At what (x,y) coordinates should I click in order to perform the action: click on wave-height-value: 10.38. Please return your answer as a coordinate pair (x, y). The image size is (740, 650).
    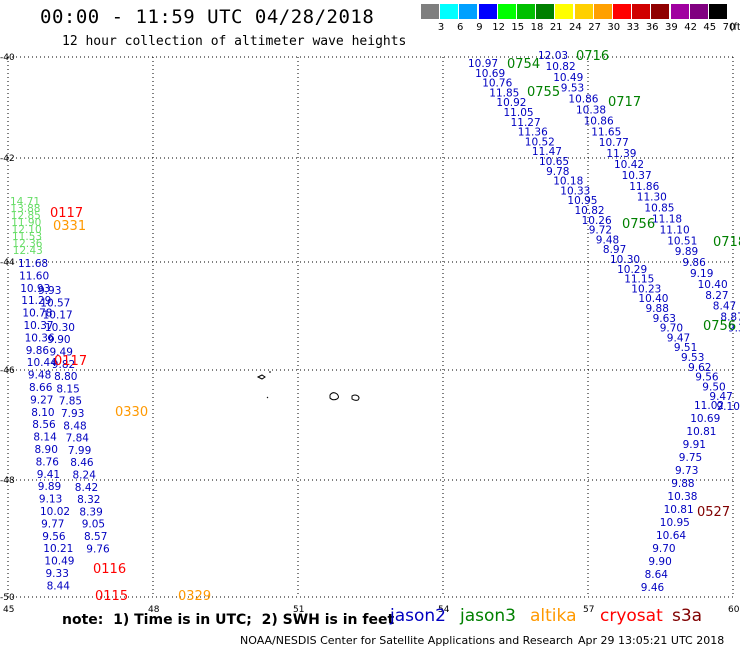
    Looking at the image, I should click on (682, 497).